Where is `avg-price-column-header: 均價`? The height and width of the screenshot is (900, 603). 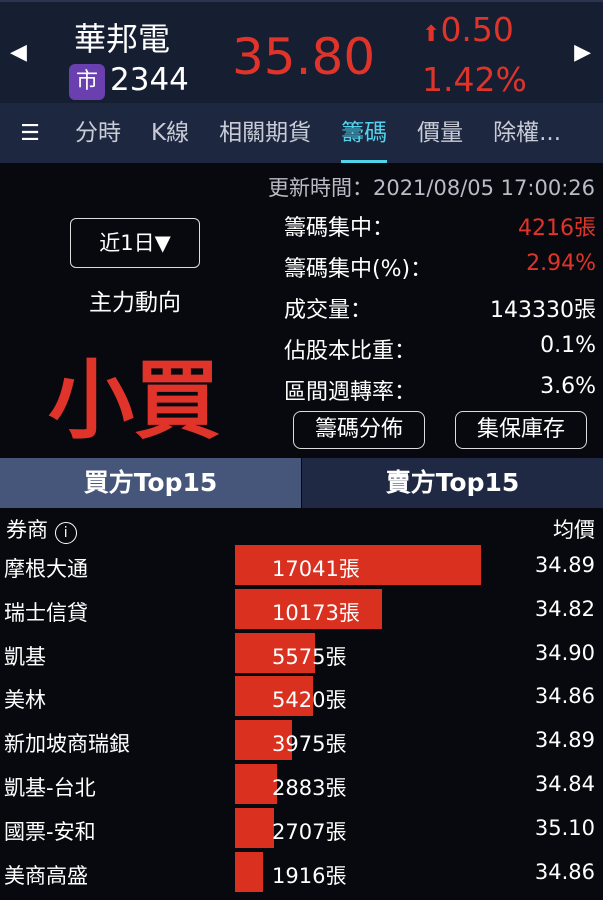
avg-price-column-header: 均價 is located at coordinates (574, 530).